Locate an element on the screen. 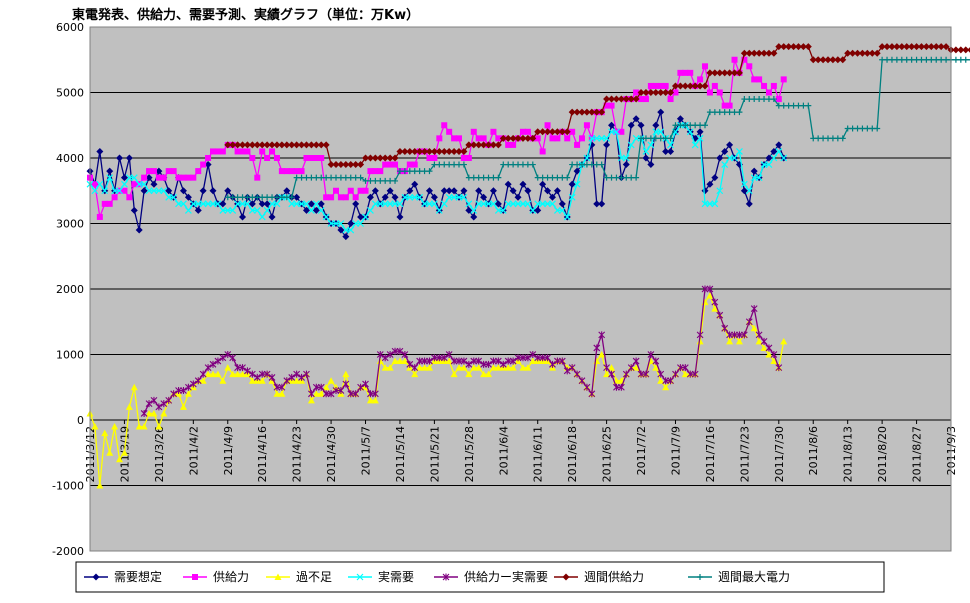 The width and height of the screenshot is (970, 603). x-tick-label: 2011/4/23 is located at coordinates (297, 454).